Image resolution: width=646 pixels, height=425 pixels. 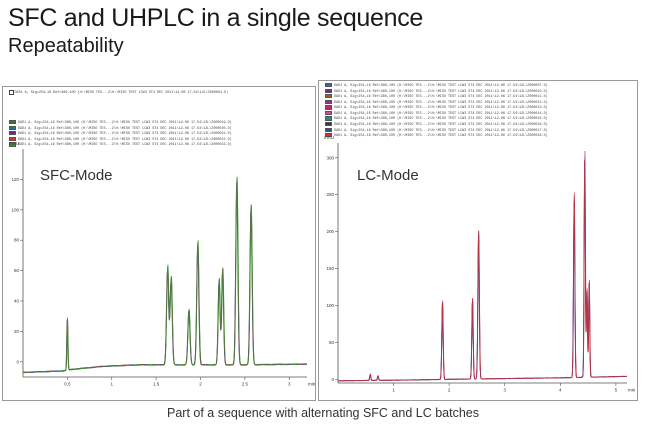 What do you see at coordinates (332, 342) in the screenshot?
I see `y-tick-label: 50` at bounding box center [332, 342].